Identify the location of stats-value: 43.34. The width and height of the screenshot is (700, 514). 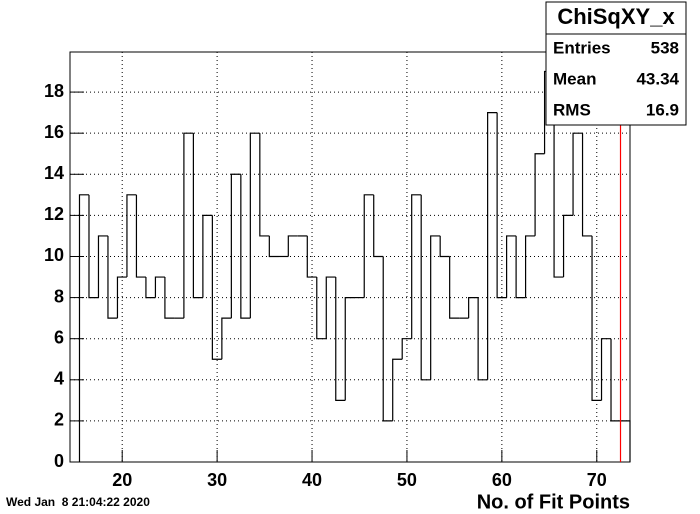
(657, 78).